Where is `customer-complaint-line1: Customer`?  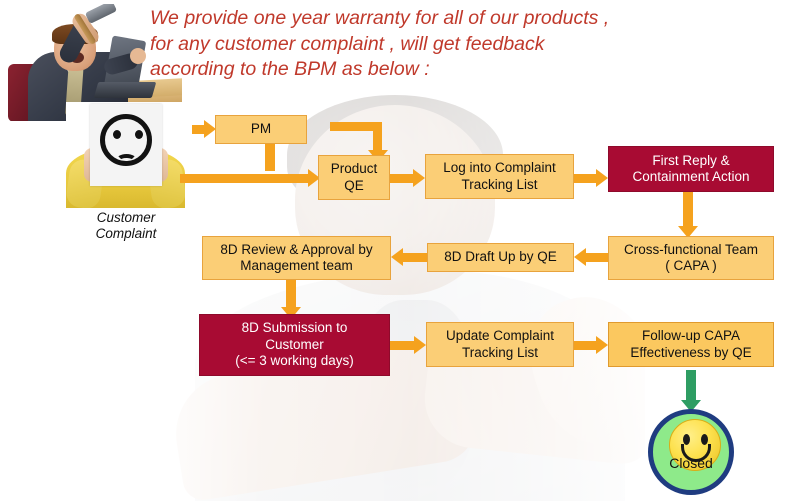 customer-complaint-line1: Customer is located at coordinates (126, 217).